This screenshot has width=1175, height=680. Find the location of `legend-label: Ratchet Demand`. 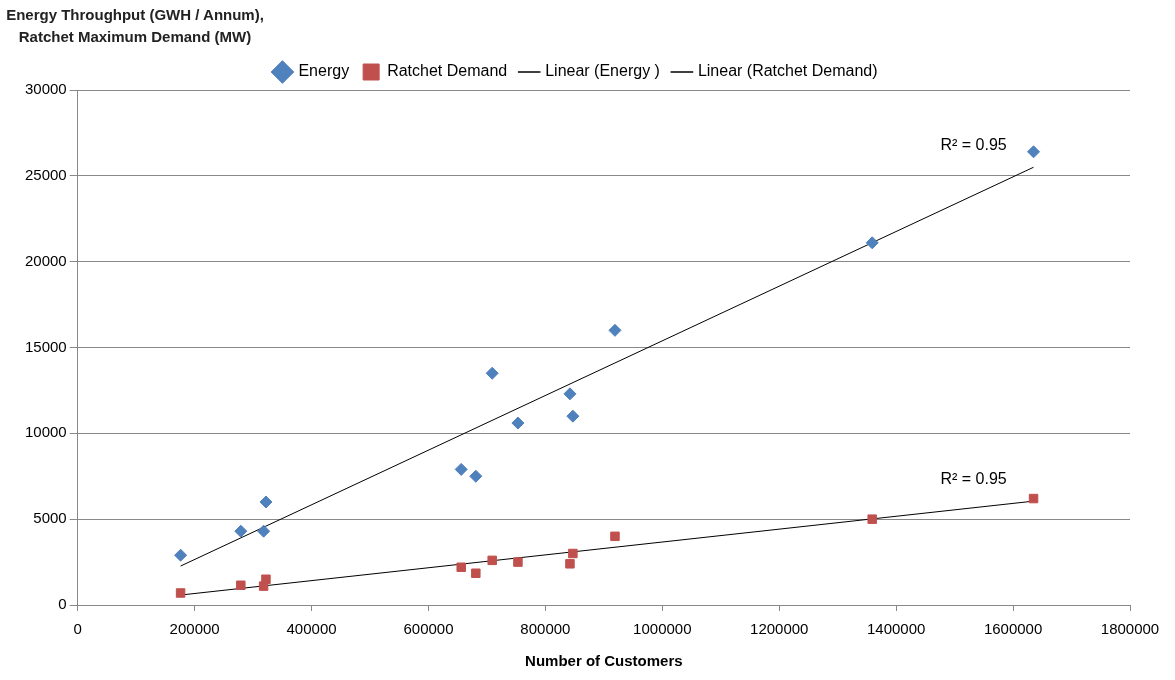

legend-label: Ratchet Demand is located at coordinates (447, 71).